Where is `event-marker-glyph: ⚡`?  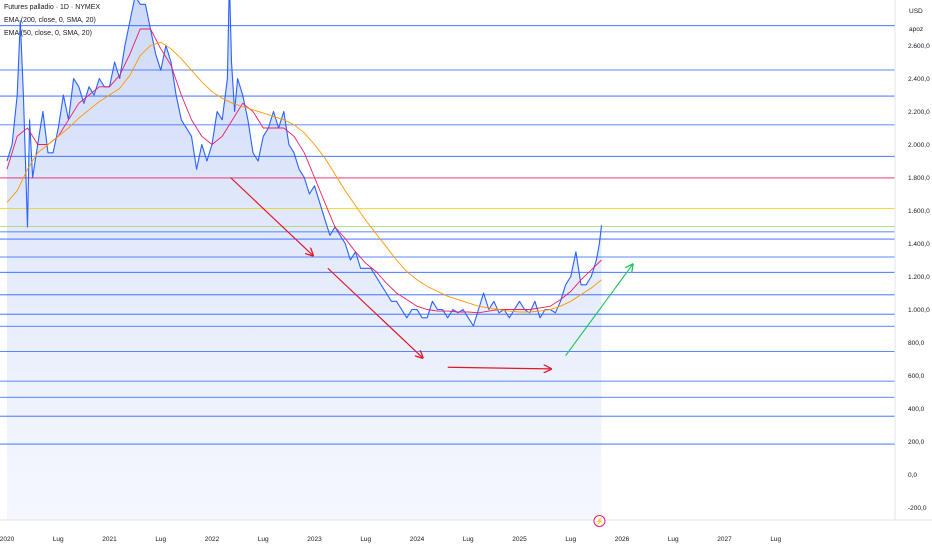 event-marker-glyph: ⚡ is located at coordinates (599, 521).